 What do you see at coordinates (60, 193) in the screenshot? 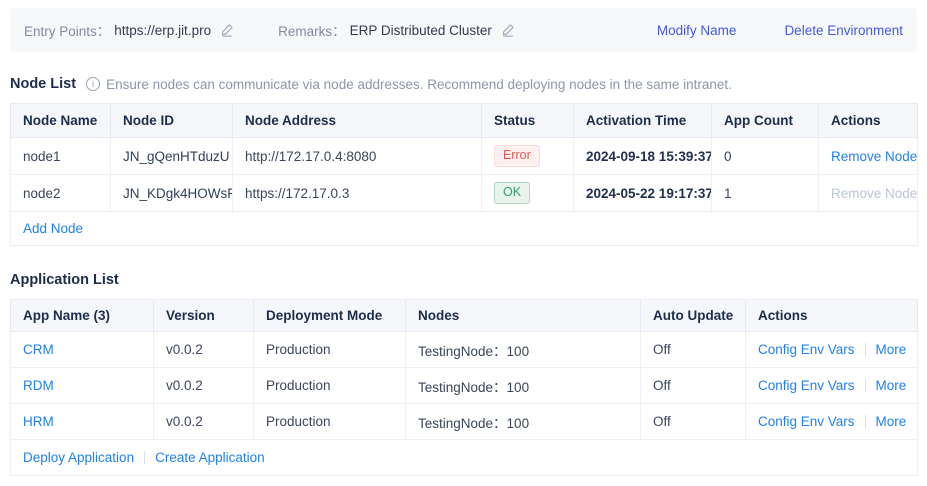
I see `node-name: node2` at bounding box center [60, 193].